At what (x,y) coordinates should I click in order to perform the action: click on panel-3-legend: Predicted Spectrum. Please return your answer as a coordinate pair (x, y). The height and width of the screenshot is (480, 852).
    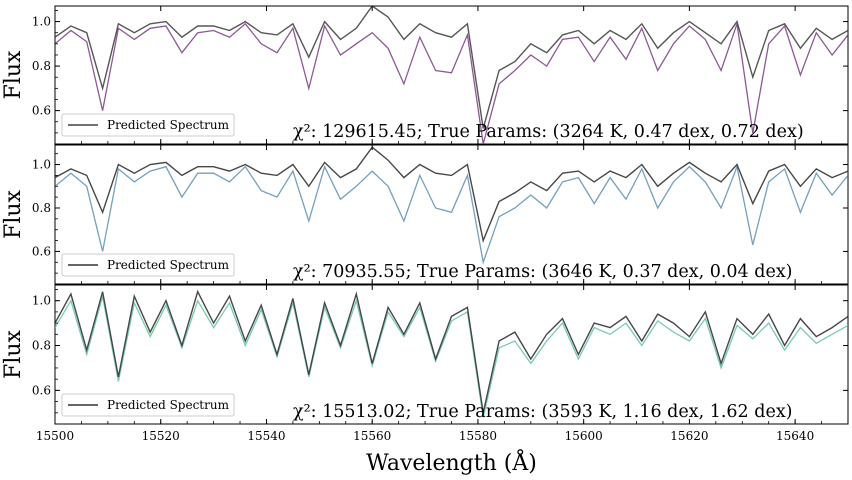
    Looking at the image, I should click on (148, 405).